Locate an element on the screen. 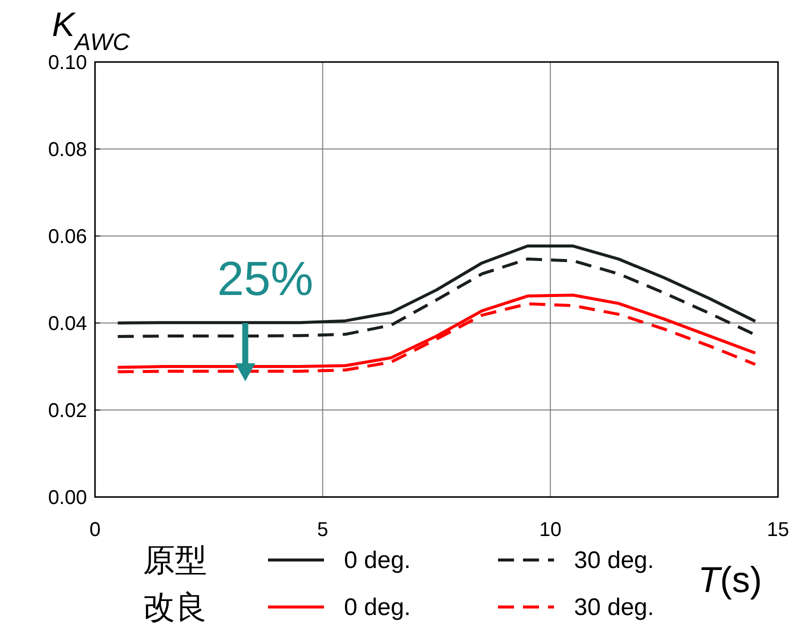 The width and height of the screenshot is (794, 627). y-tick-label: 0.04 is located at coordinates (67, 324).